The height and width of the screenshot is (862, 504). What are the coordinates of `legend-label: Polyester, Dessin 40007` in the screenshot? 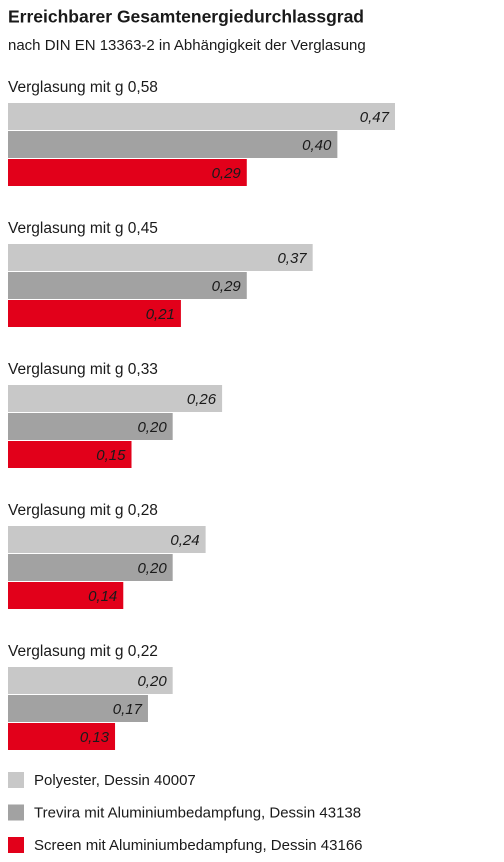 It's located at (115, 780).